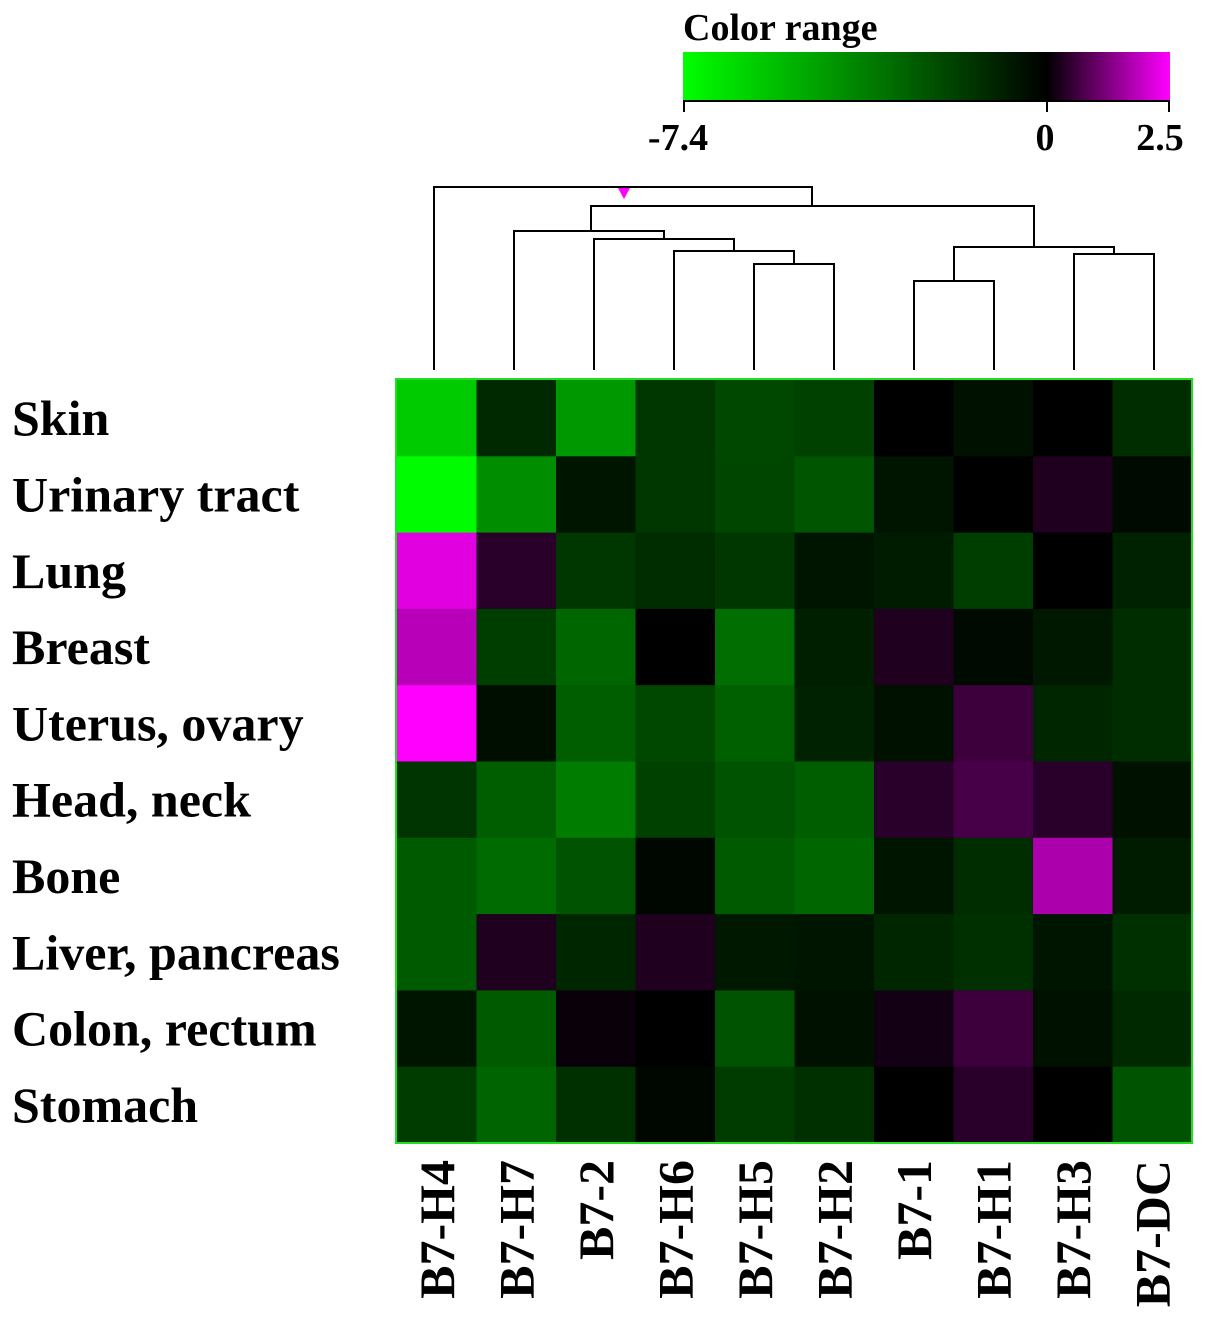 The height and width of the screenshot is (1333, 1205). Describe the element at coordinates (105, 1105) in the screenshot. I see `row-label: Stomach` at that location.